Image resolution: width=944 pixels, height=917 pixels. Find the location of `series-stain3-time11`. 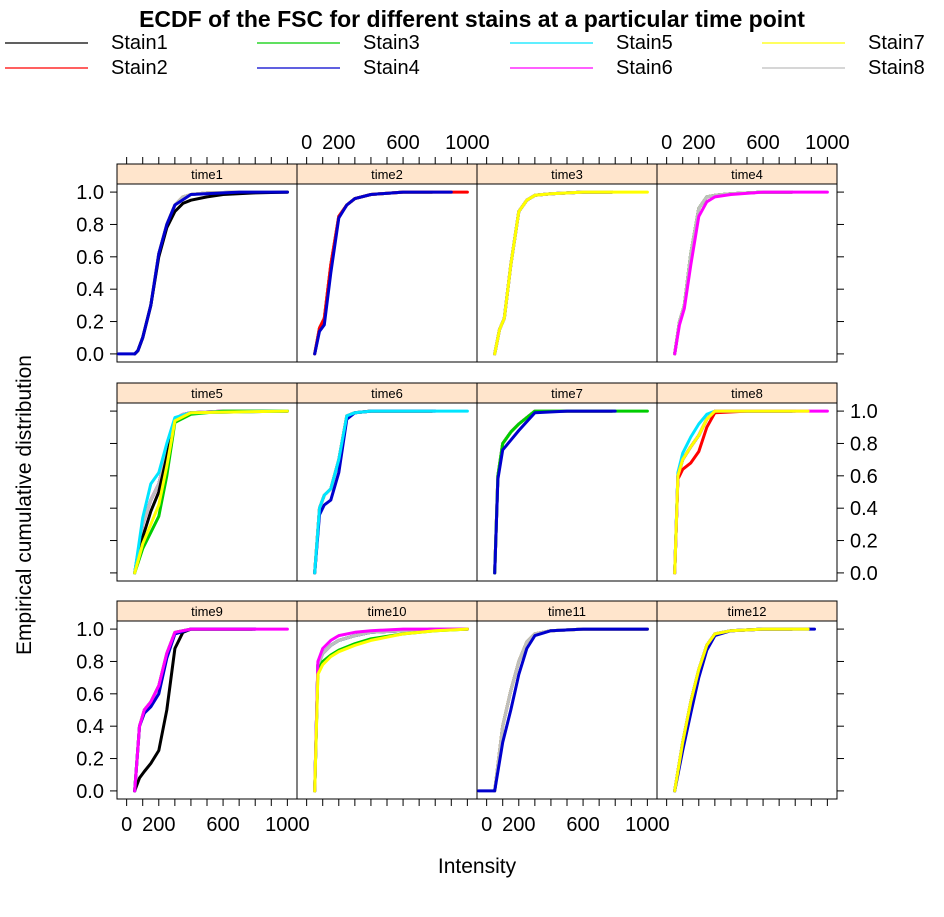

series-stain3-time11 is located at coordinates (571, 710).